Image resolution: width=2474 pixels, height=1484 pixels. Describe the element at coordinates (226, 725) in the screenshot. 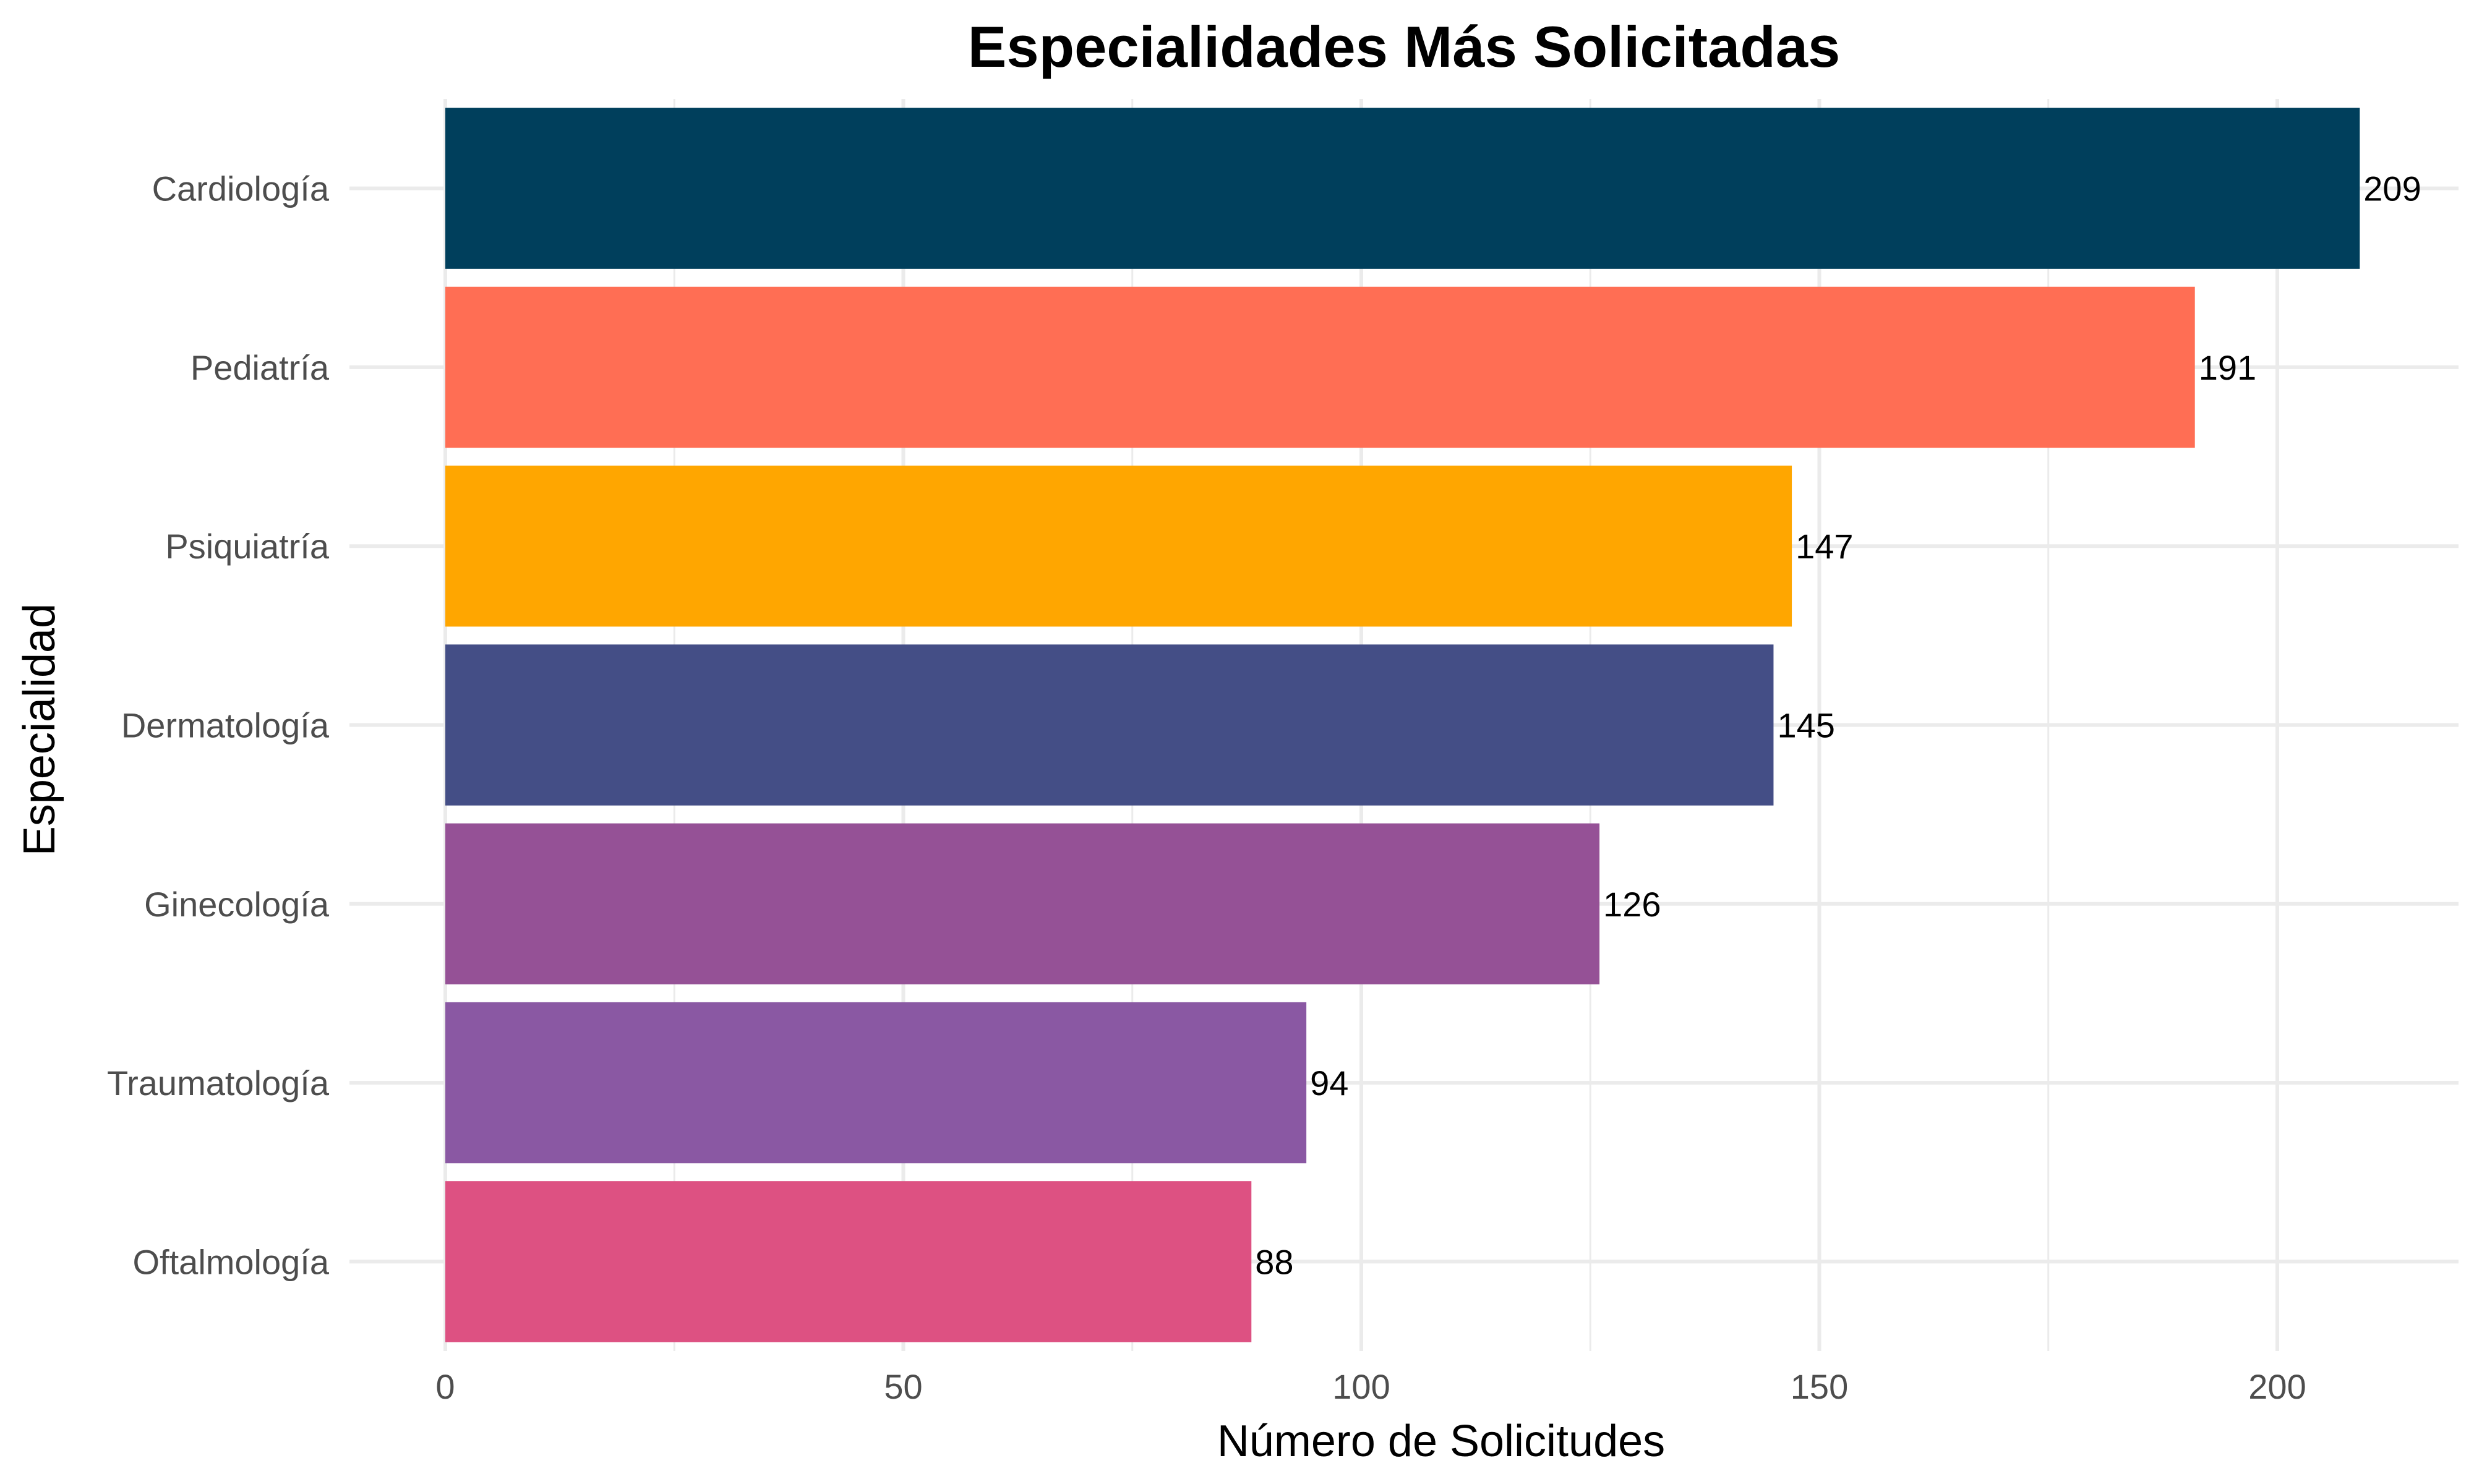

I see `y-tick-label: Dermatología` at that location.